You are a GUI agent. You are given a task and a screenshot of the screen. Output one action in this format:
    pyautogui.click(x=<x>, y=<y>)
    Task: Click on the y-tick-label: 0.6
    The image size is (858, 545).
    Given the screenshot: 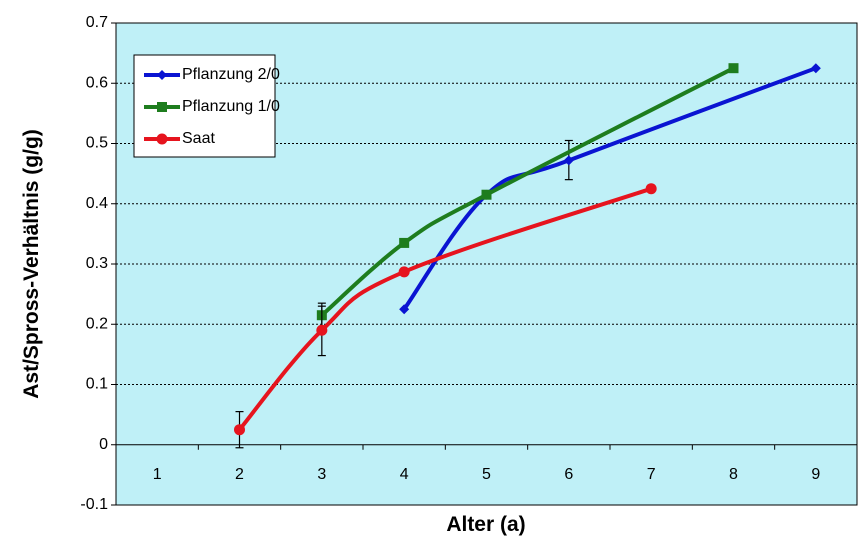 What is the action you would take?
    pyautogui.click(x=97, y=82)
    